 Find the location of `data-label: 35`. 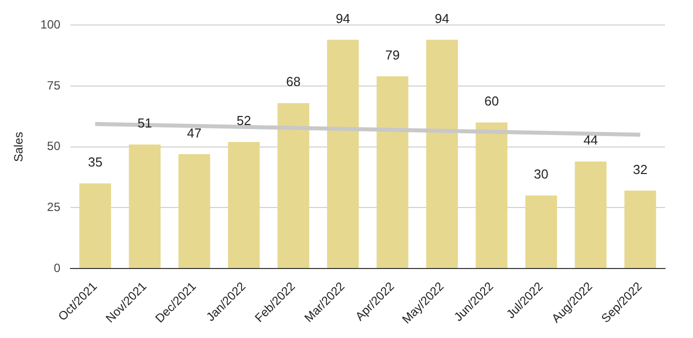

data-label: 35 is located at coordinates (95, 162).